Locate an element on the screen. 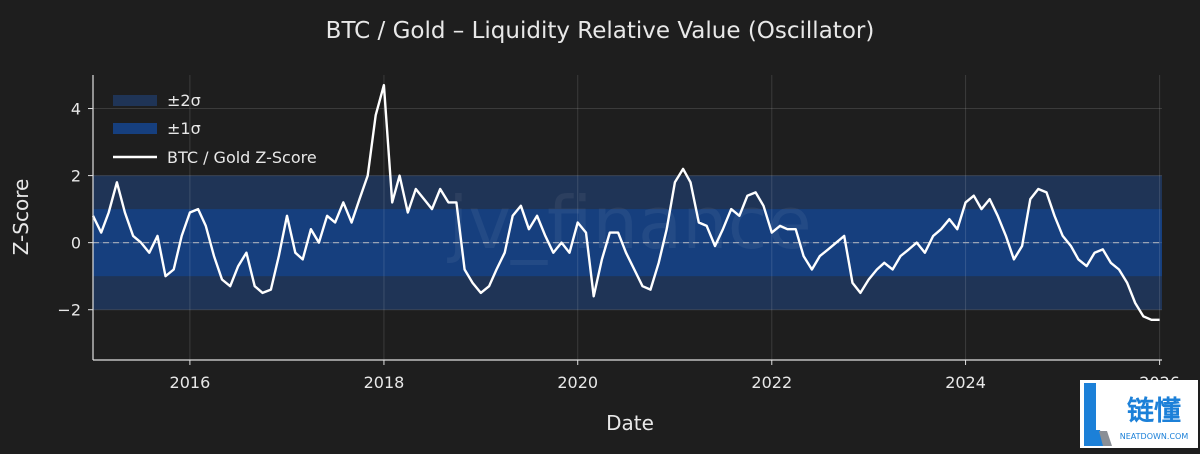 The height and width of the screenshot is (454, 1200). x-tick-label: 2018 is located at coordinates (384, 382).